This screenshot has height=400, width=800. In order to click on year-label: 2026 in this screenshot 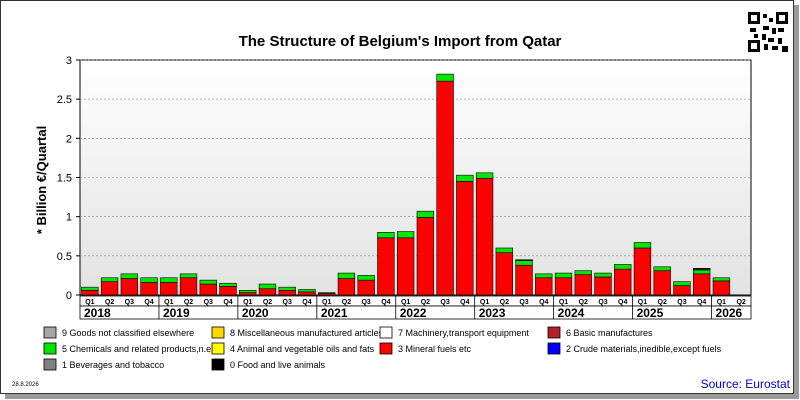, I will do `click(729, 313)`.